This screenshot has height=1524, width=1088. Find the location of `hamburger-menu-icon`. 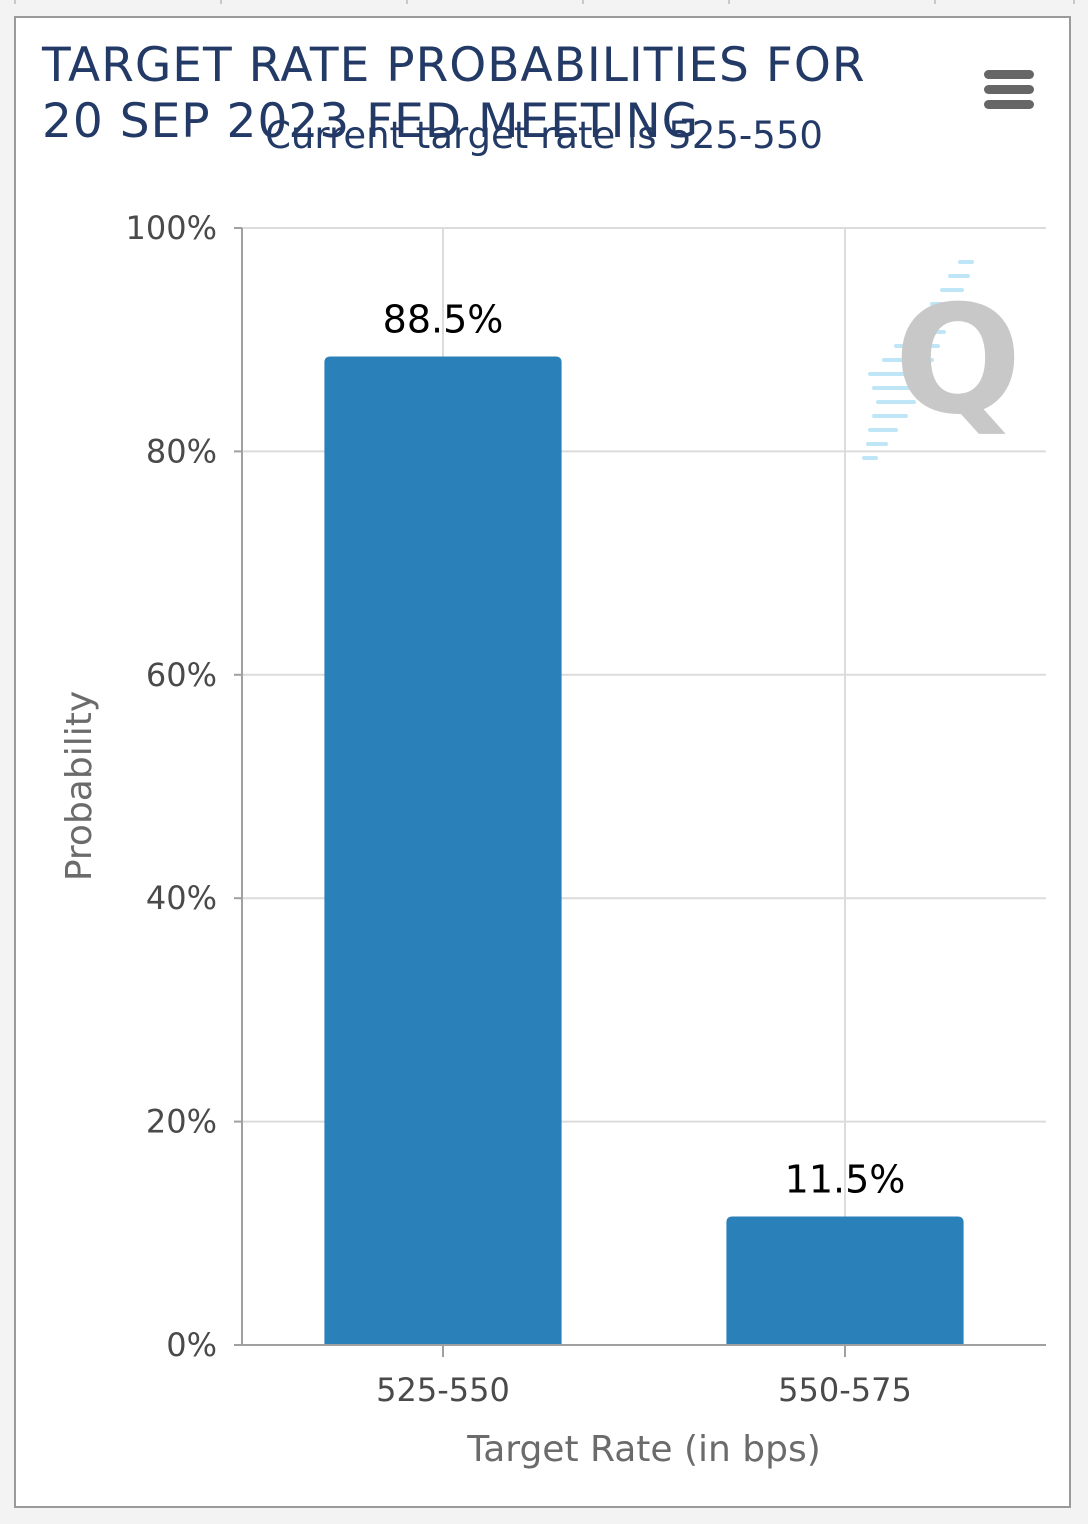

hamburger-menu-icon is located at coordinates (1008, 90).